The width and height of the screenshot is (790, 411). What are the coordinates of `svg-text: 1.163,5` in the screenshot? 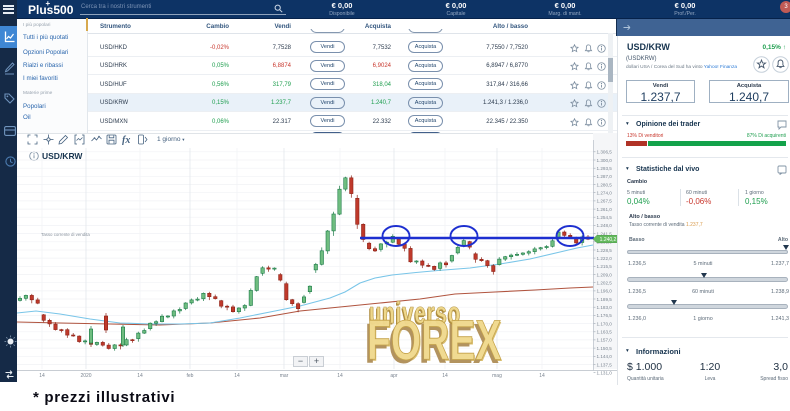 It's located at (605, 332).